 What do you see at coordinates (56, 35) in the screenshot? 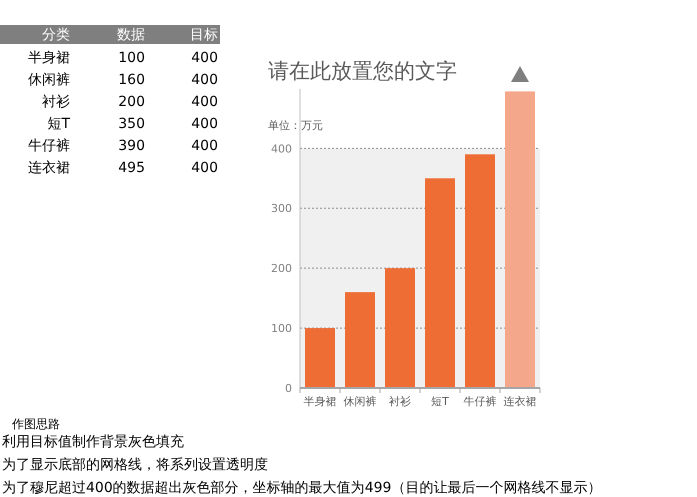
I see `legend-title: 分类` at bounding box center [56, 35].